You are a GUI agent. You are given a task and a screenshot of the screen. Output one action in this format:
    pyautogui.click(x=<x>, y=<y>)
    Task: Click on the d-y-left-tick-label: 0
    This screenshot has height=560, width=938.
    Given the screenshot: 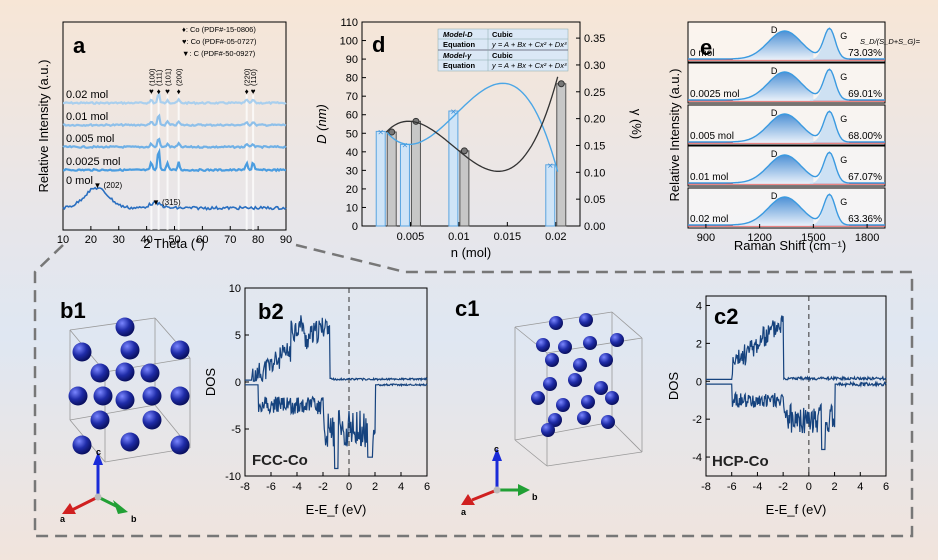 What is the action you would take?
    pyautogui.click(x=355, y=227)
    